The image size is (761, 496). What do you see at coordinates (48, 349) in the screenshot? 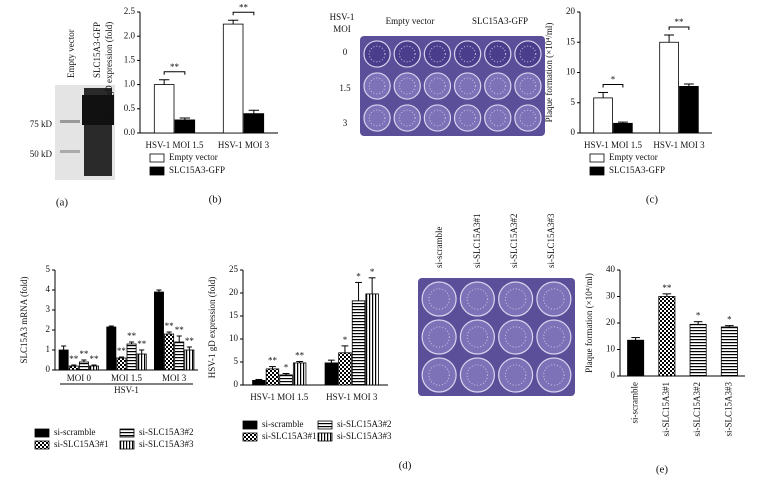
I see `y-tick-label: 1` at bounding box center [48, 349].